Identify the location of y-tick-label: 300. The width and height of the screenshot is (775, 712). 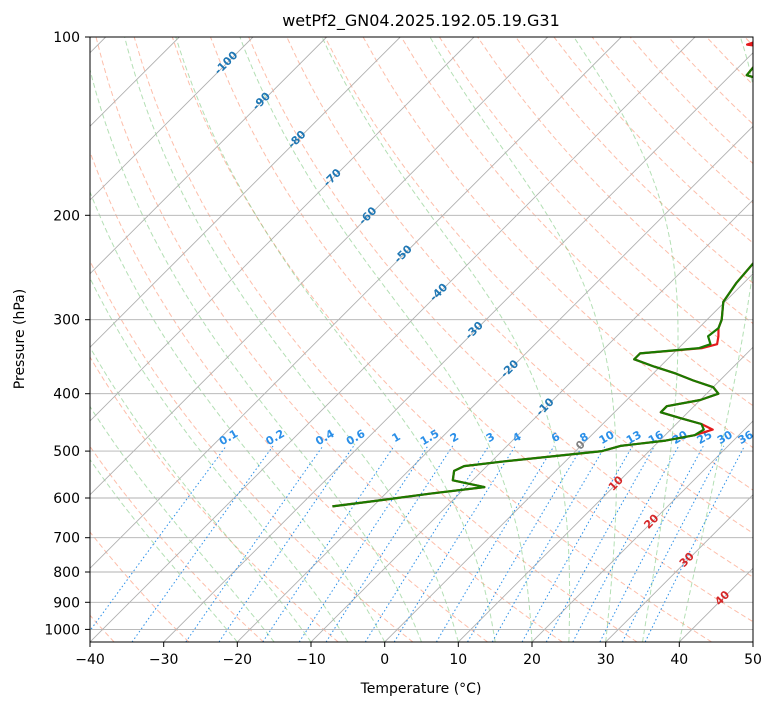
(66, 321).